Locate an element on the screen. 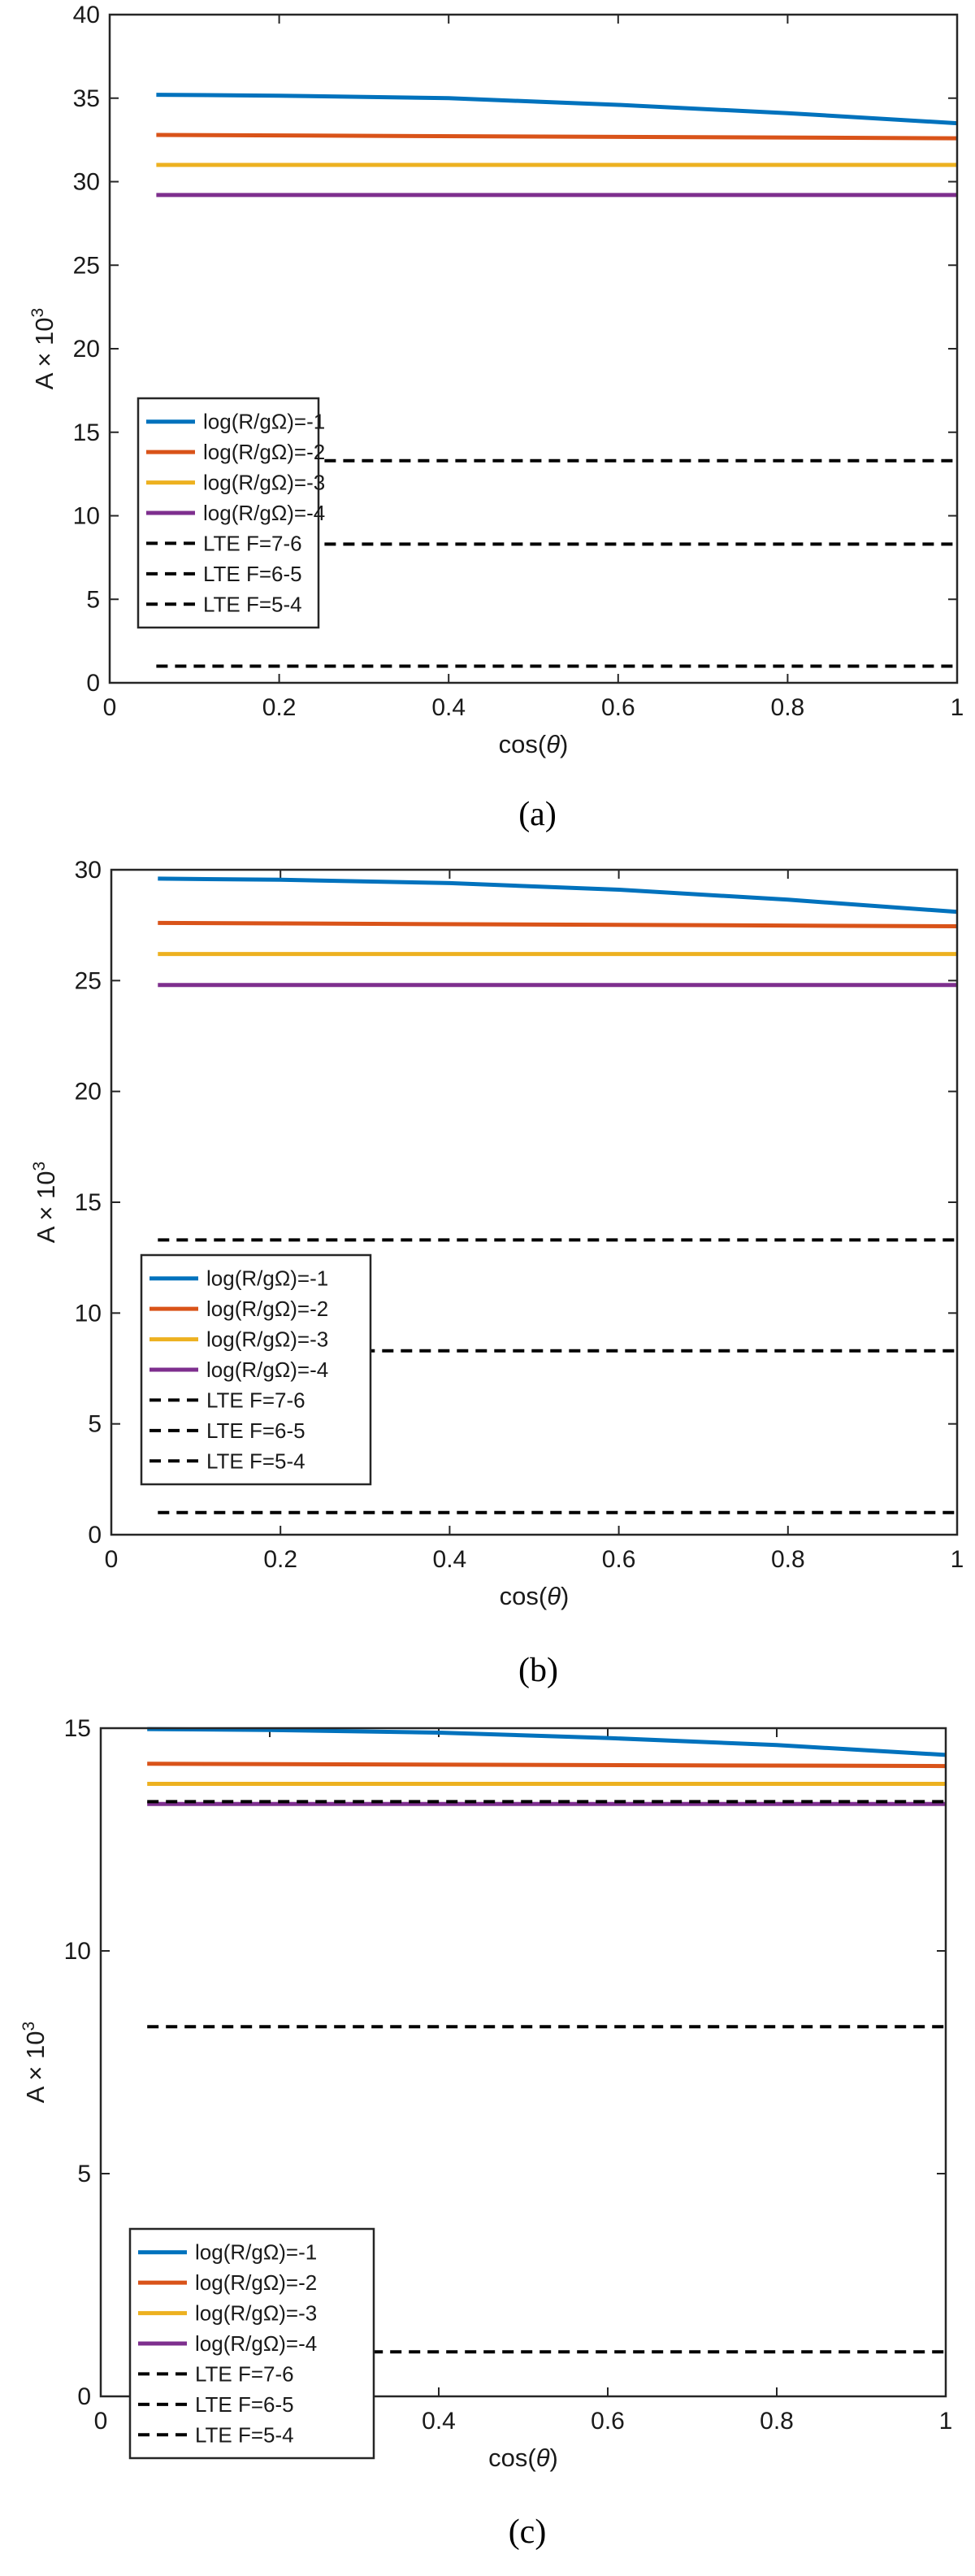 The width and height of the screenshot is (975, 2576). figure-caption: (a) is located at coordinates (537, 814).